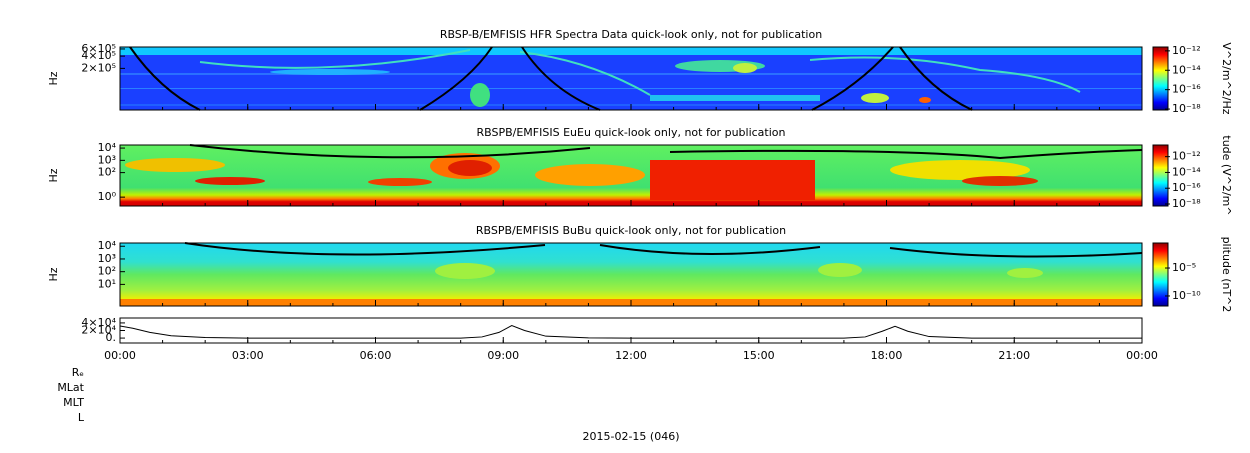  Describe the element at coordinates (73, 402) in the screenshot. I see `ephemeris-label: MLT` at that location.